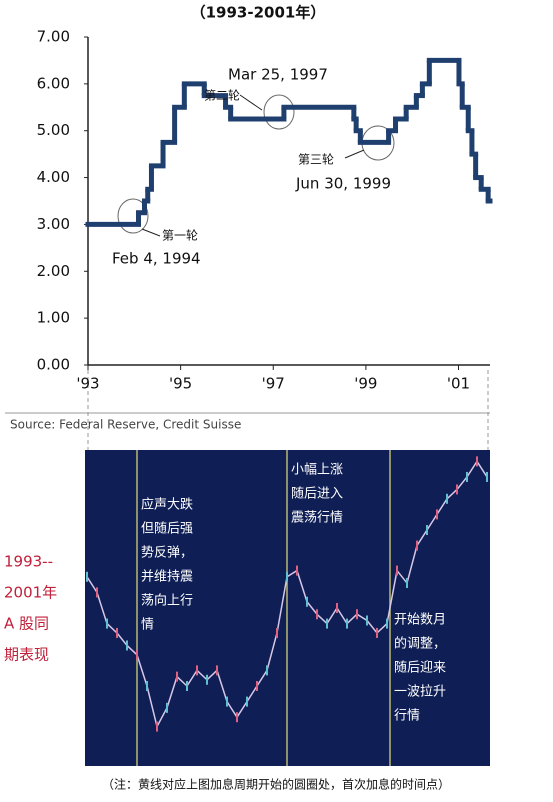 Image resolution: width=553 pixels, height=802 pixels. I want to click on chart-title: （1993-2001年）, so click(258, 13).